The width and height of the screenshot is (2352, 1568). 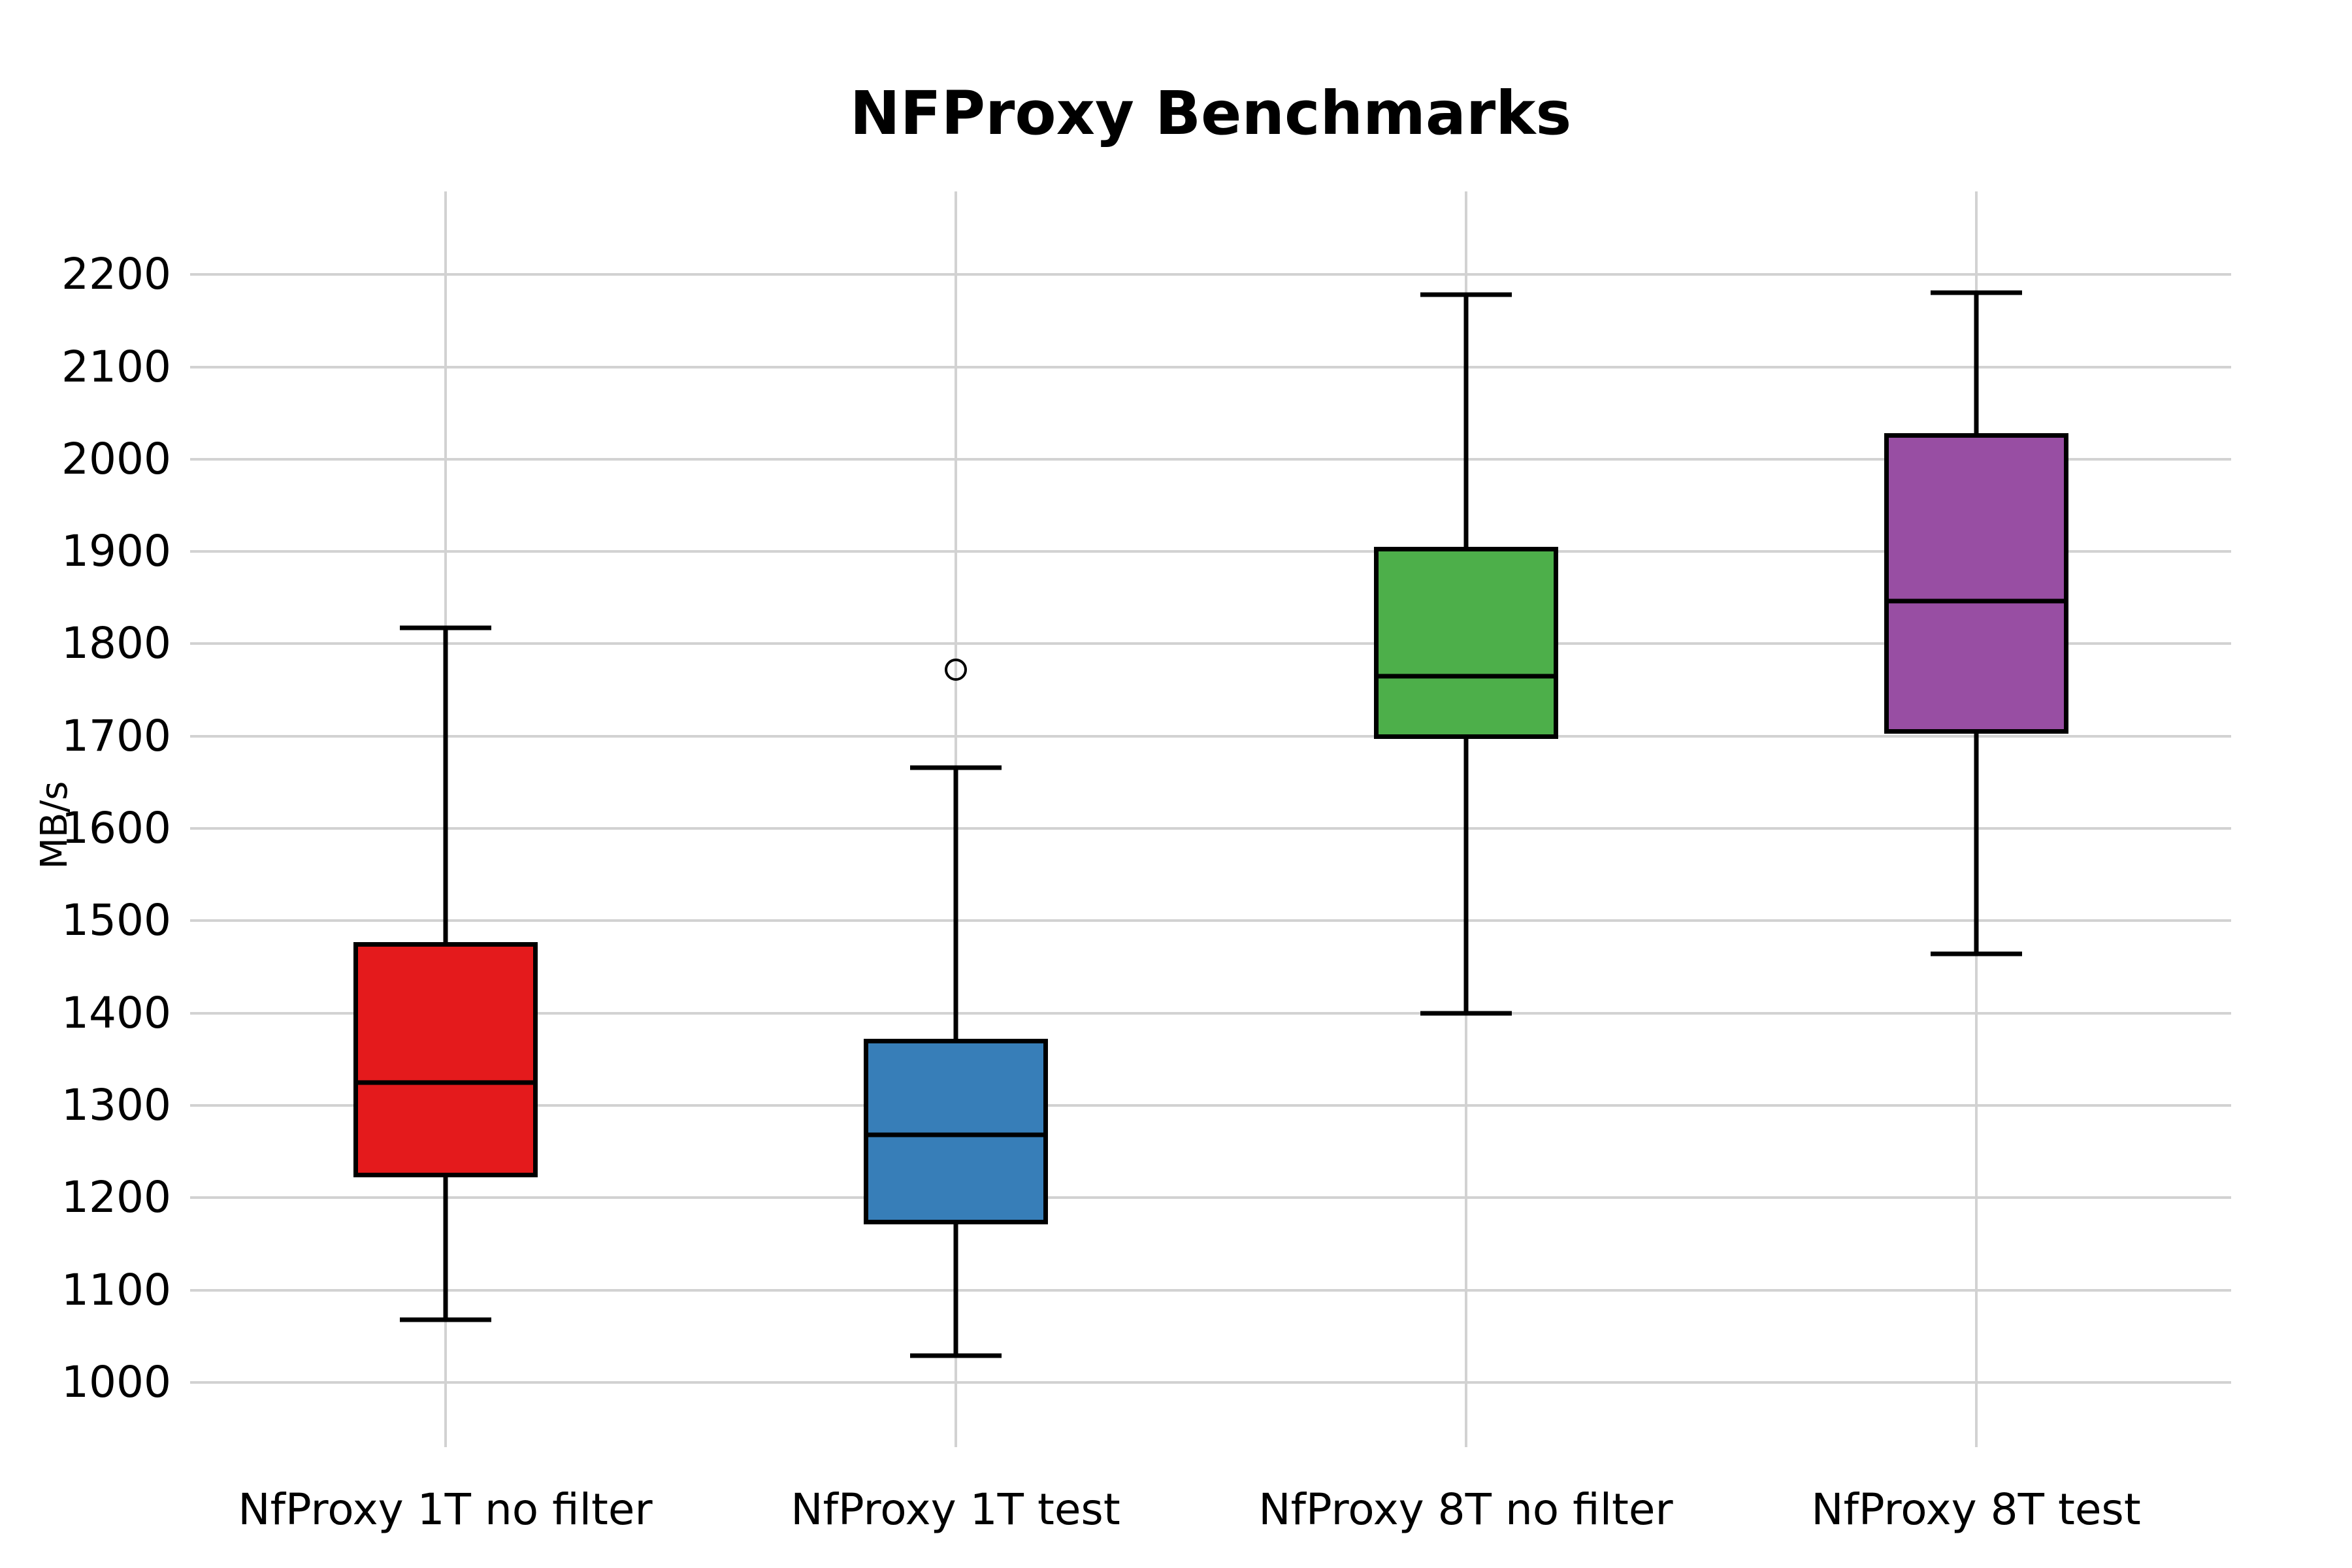 I want to click on y-tick-label: 1700, so click(x=116, y=735).